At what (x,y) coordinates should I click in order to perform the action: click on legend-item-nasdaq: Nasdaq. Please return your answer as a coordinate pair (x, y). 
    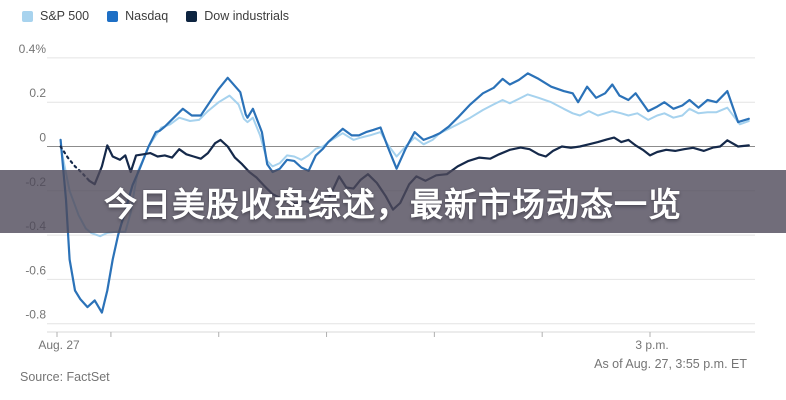
    Looking at the image, I should click on (137, 16).